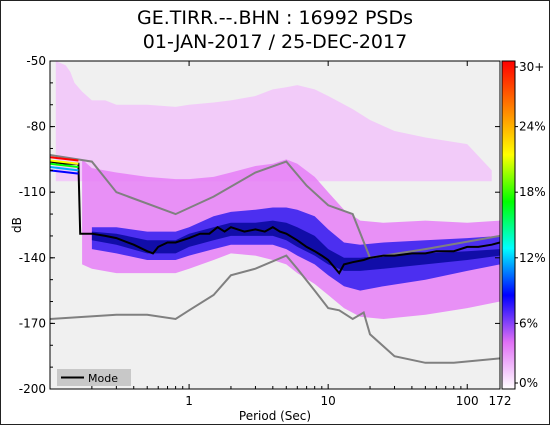  Describe the element at coordinates (528, 323) in the screenshot. I see `colorbar-tick-label: 6%` at that location.